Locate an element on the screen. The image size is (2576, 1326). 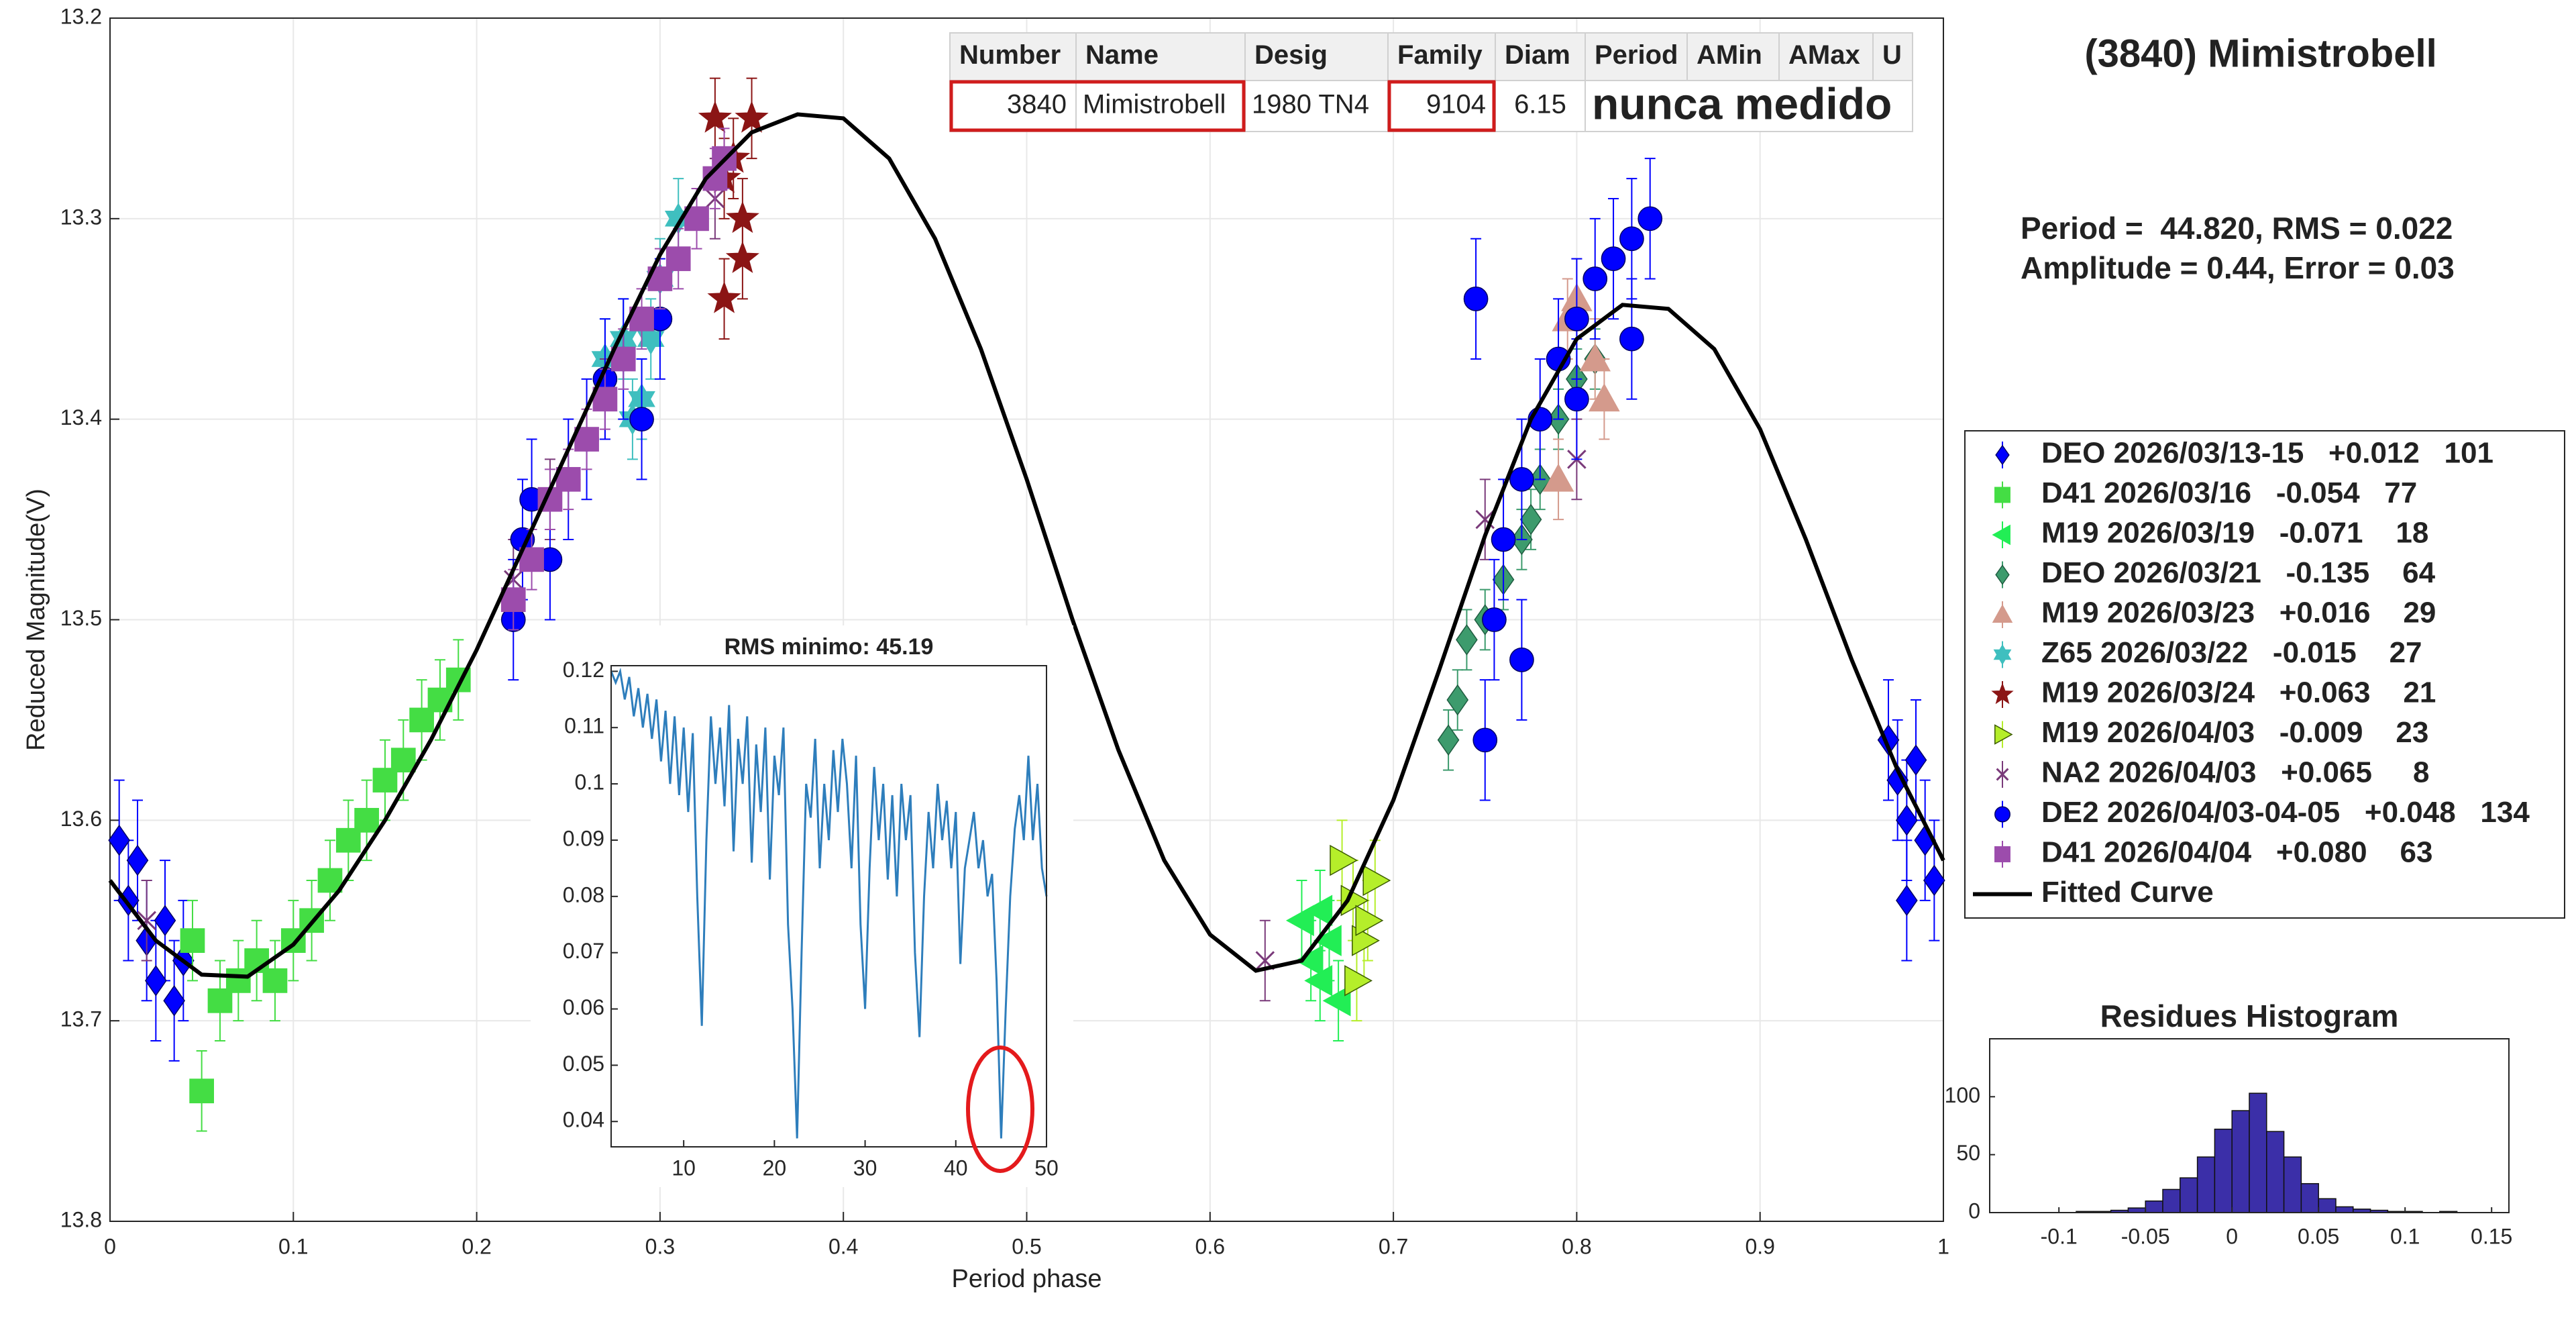
object-title: (3840) Mimistrobell is located at coordinates (2260, 54).